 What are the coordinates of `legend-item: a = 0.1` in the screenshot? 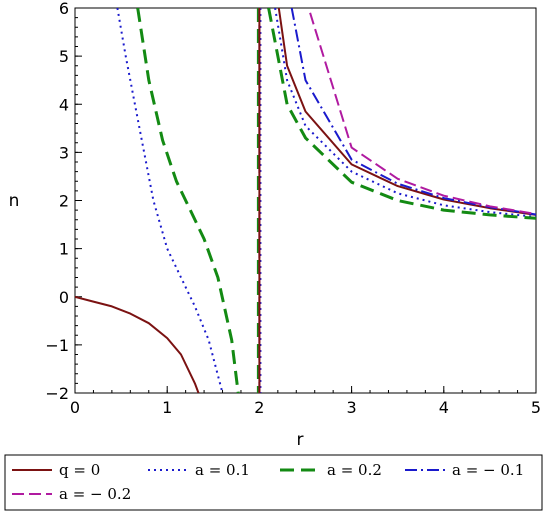 It's located at (199, 470).